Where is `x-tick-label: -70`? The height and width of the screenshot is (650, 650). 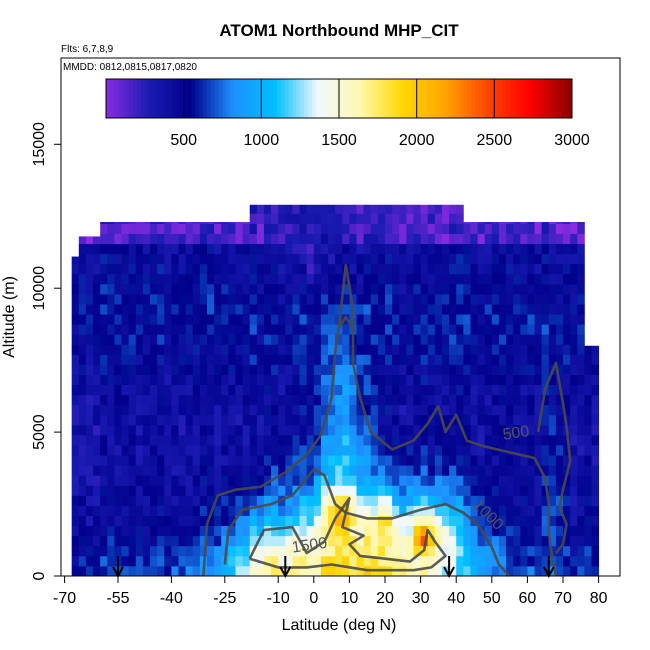 x-tick-label: -70 is located at coordinates (64, 598).